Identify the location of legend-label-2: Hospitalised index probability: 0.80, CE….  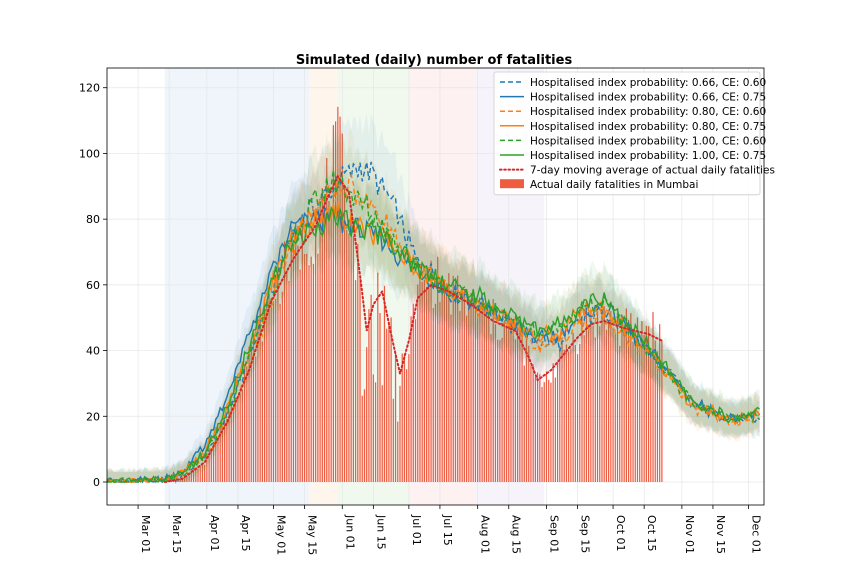
(648, 112).